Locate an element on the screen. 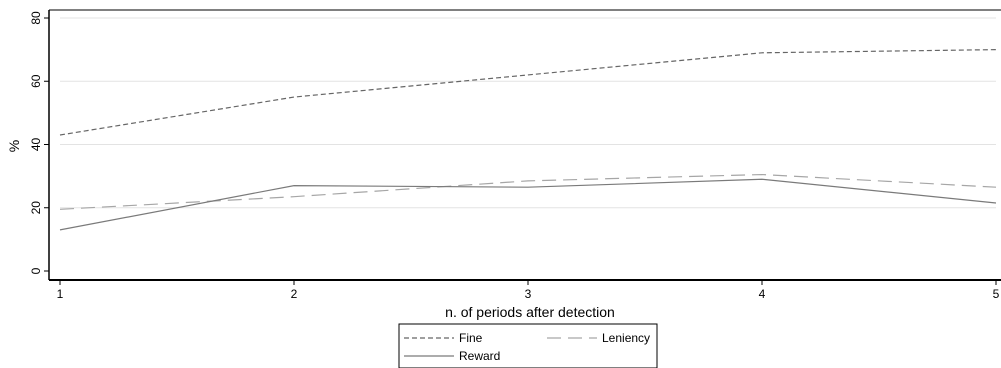 Image resolution: width=1001 pixels, height=368 pixels. x-tick-labels: 1 2 3 4 5 is located at coordinates (528, 294).